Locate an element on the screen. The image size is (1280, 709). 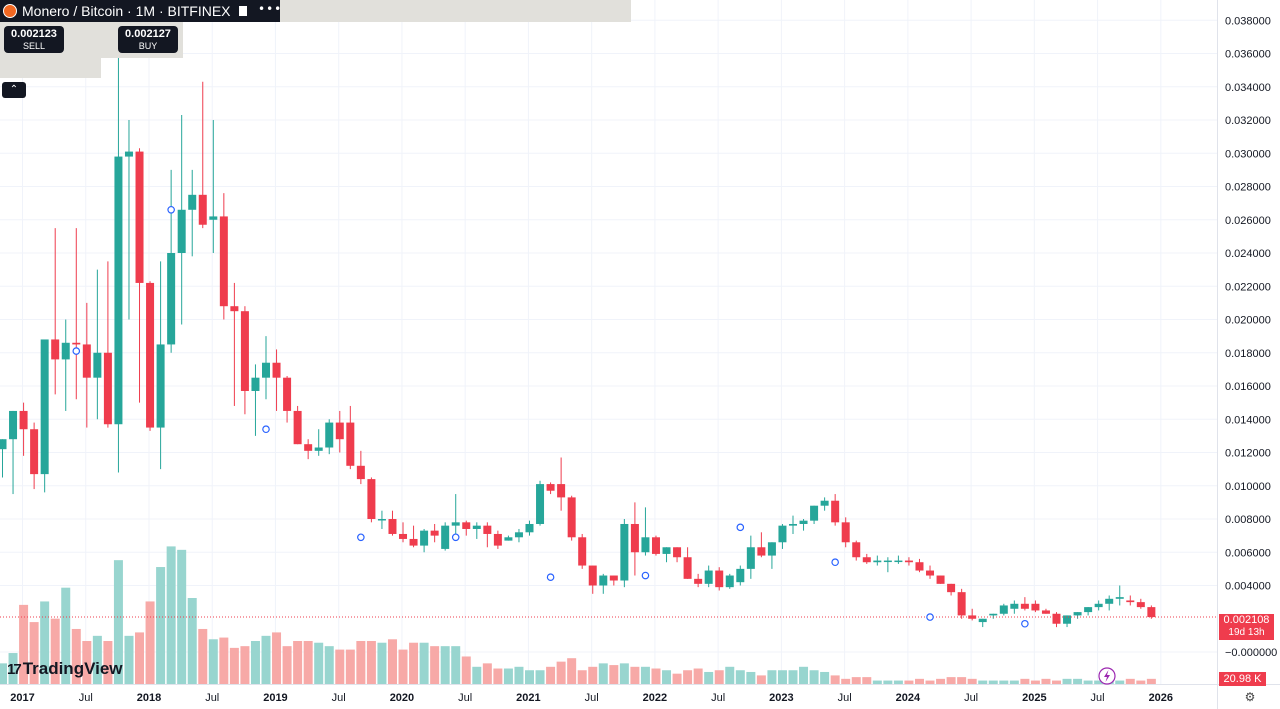
more-icon: ••• is located at coordinates (270, 9).